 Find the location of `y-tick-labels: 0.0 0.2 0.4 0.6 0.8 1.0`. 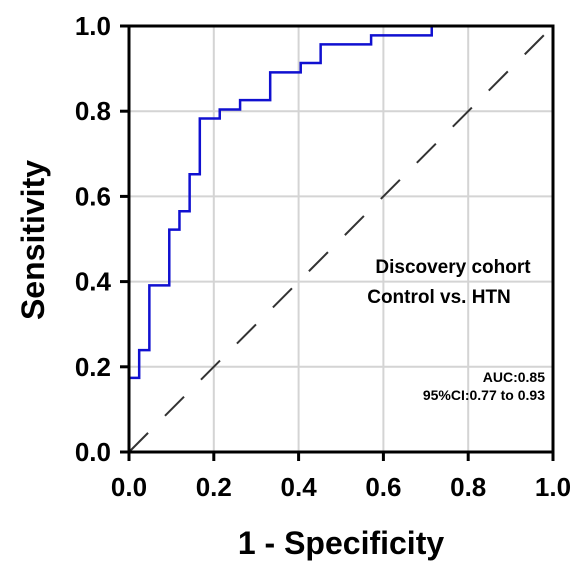

y-tick-labels: 0.0 0.2 0.4 0.6 0.8 1.0 is located at coordinates (93, 239).